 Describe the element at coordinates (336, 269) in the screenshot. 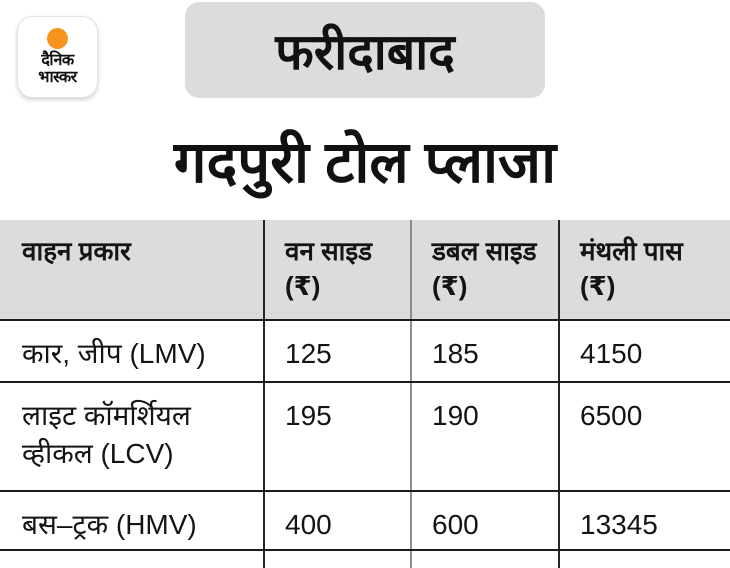

I see `column-header-one-side: वन साइड (₹)` at that location.